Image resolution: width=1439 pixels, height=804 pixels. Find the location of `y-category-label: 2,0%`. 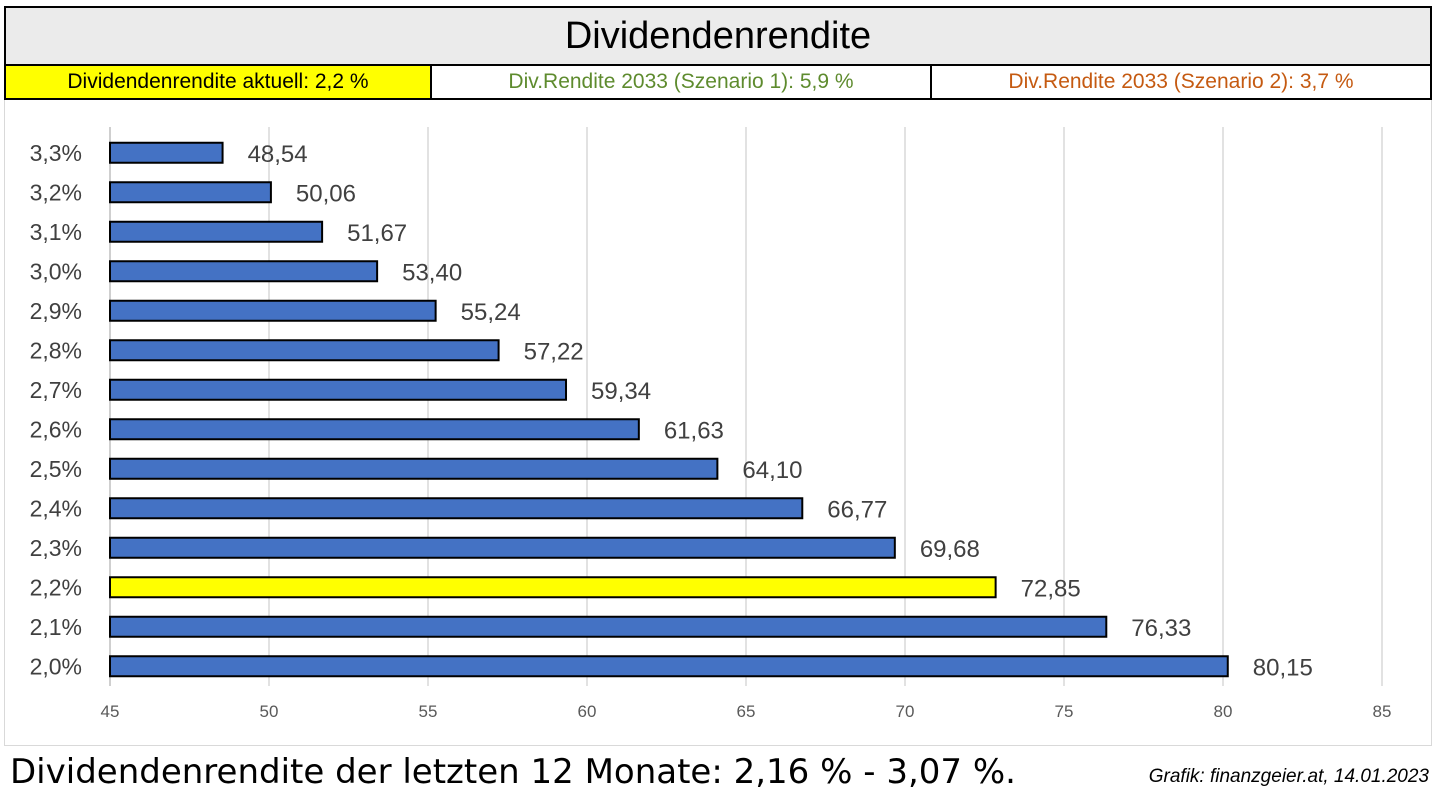

y-category-label: 2,0% is located at coordinates (56, 666).